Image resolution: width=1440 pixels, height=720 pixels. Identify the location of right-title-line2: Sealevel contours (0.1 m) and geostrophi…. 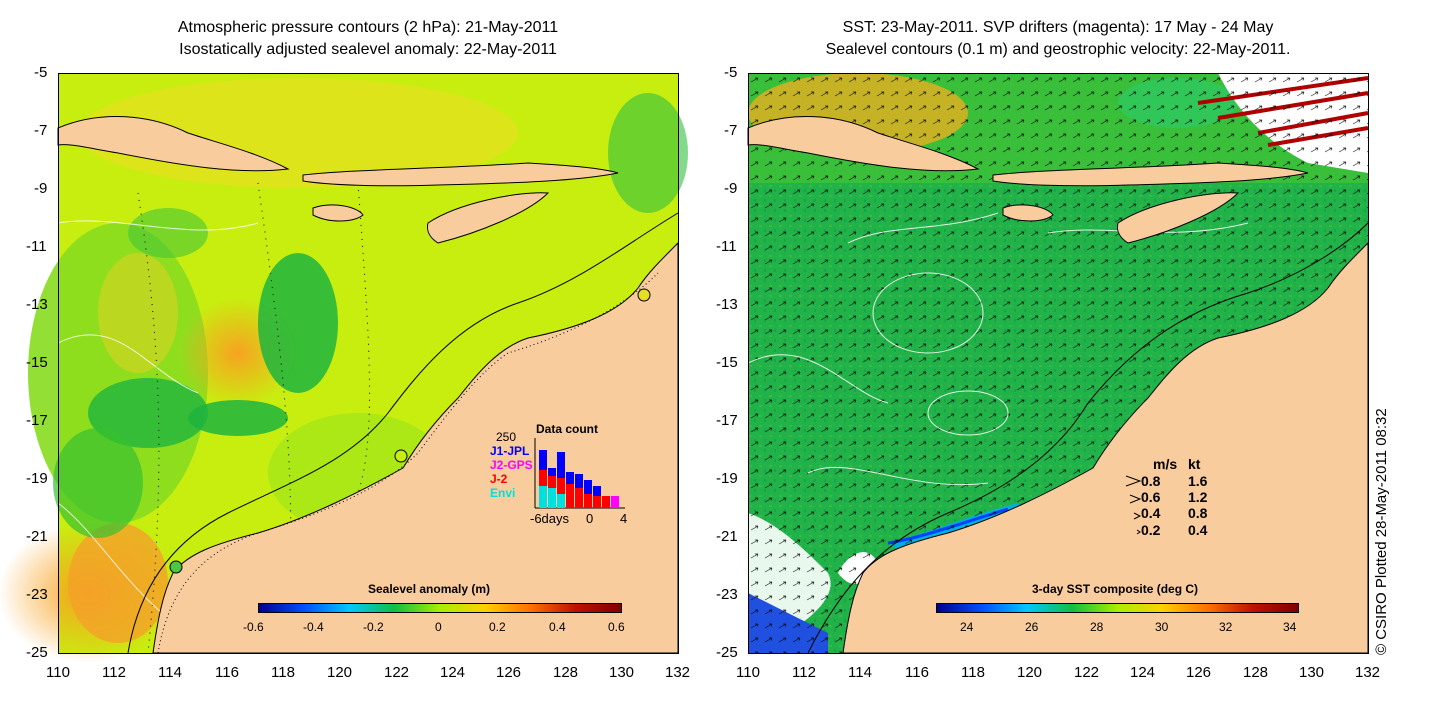
(1058, 49).